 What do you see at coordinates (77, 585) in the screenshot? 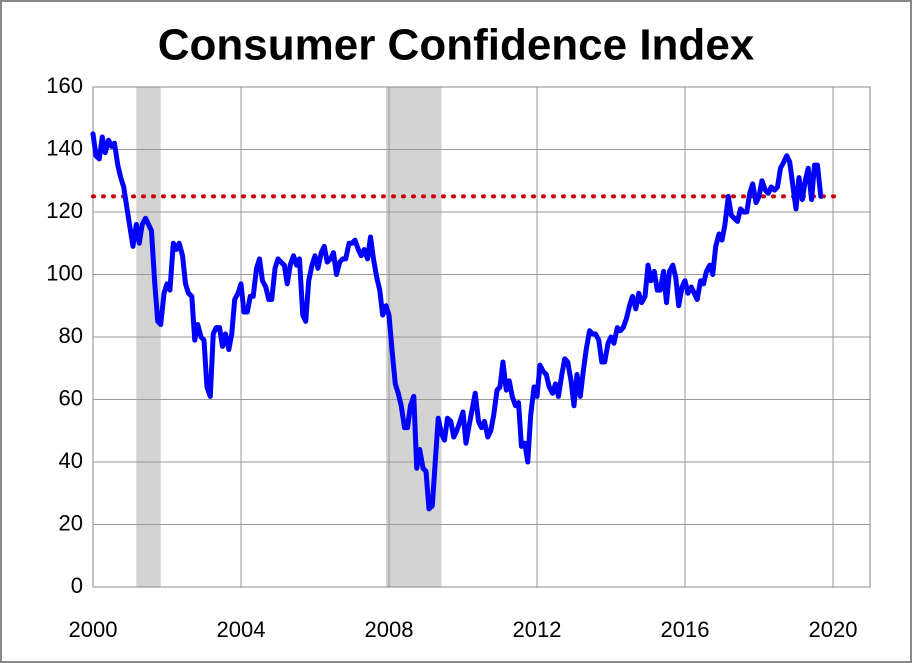
I see `y-tick-label: 0` at bounding box center [77, 585].